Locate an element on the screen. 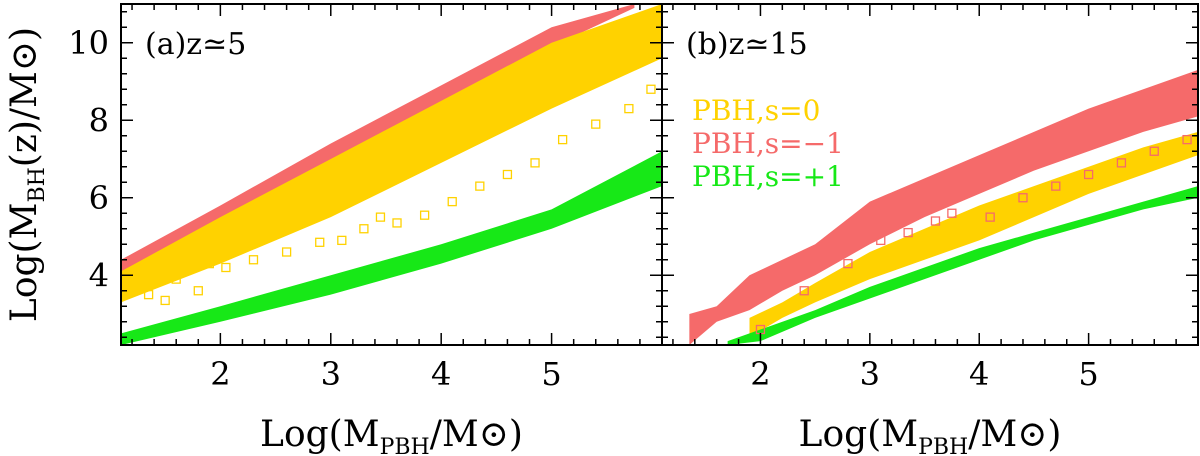 This screenshot has width=1200, height=456. panel-label: (b)z≃15 is located at coordinates (747, 44).